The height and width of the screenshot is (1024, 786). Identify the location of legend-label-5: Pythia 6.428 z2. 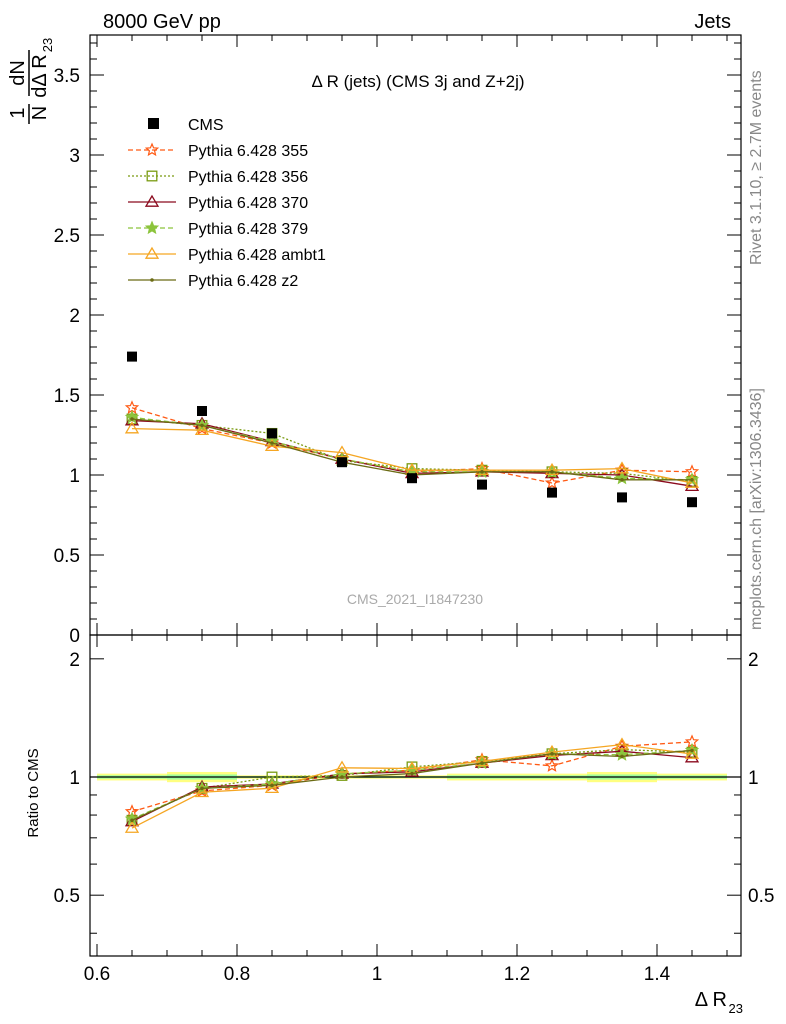
(243, 281).